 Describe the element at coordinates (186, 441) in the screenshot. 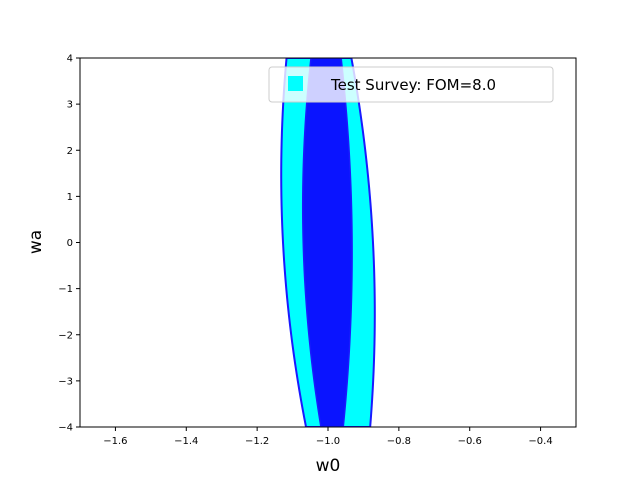

I see `x-tick-label: −1.4` at that location.